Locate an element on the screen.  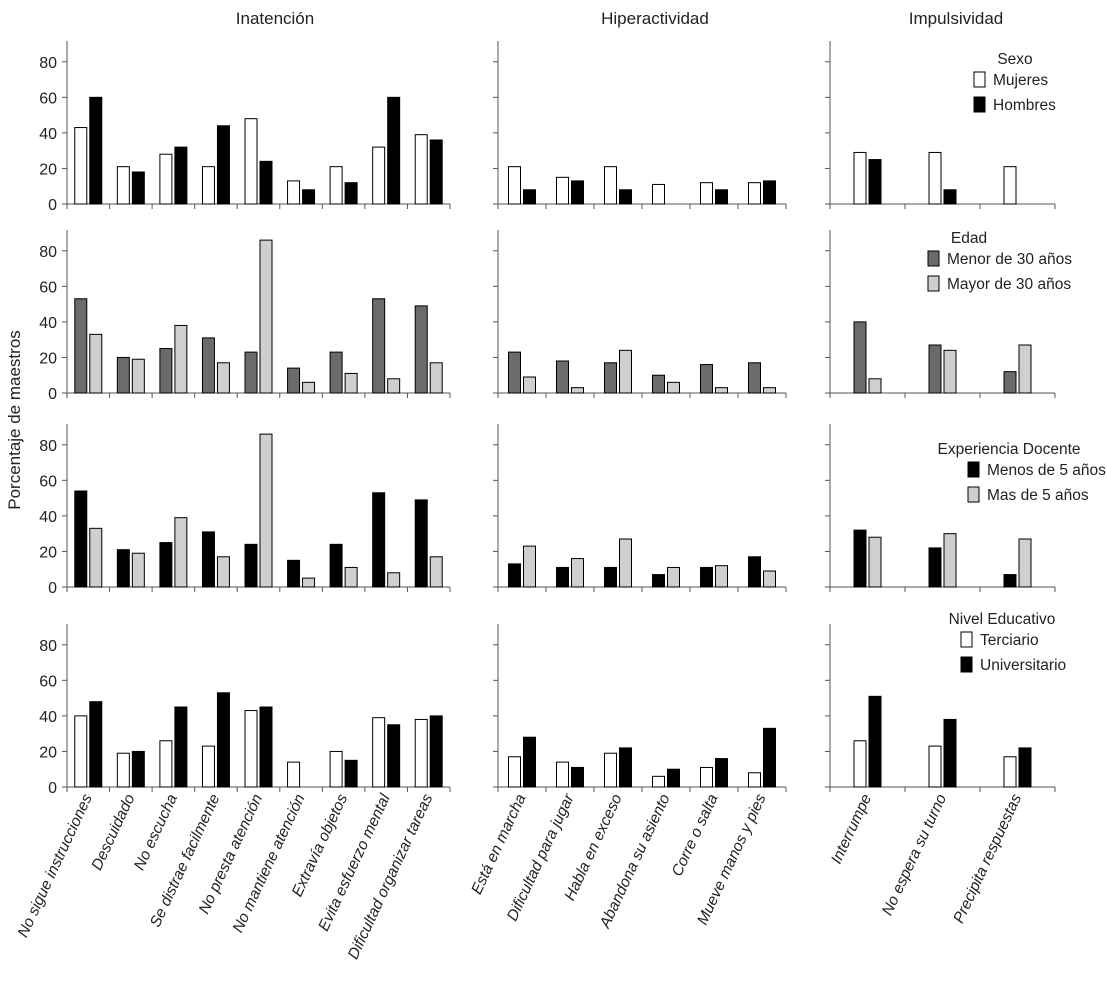
bar-evita-esfuerzo-mental-terciario is located at coordinates (379, 752).